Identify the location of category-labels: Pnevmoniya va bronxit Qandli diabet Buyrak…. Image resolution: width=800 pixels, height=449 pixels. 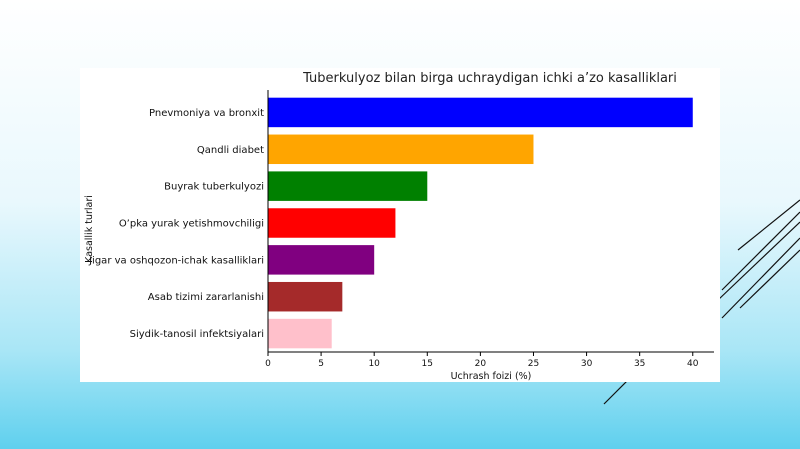
(176, 224).